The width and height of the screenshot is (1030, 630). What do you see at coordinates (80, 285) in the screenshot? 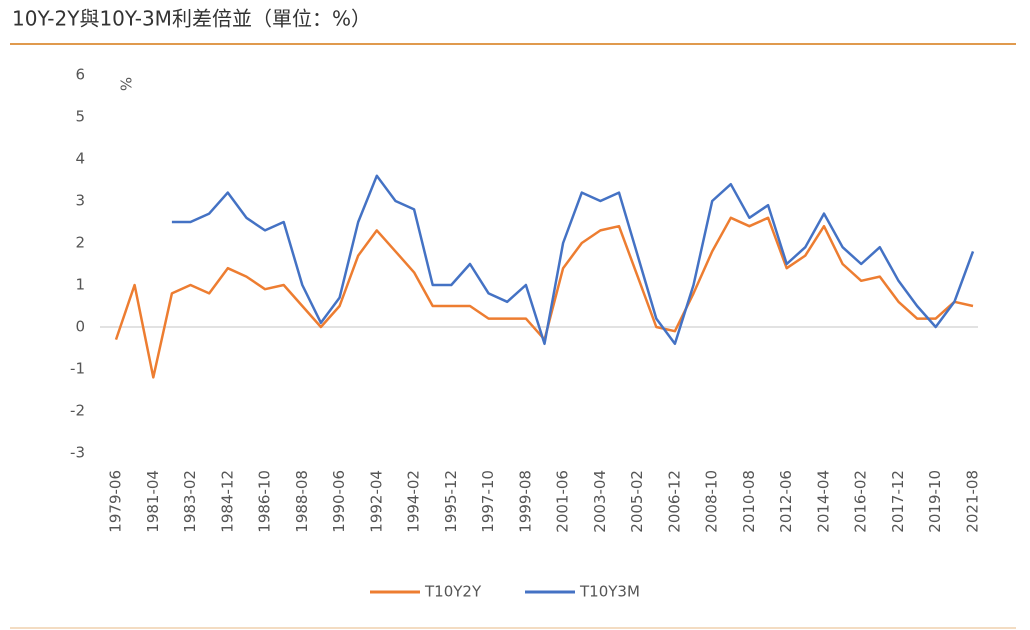
I see `y-tick-label: 1` at bounding box center [80, 285].